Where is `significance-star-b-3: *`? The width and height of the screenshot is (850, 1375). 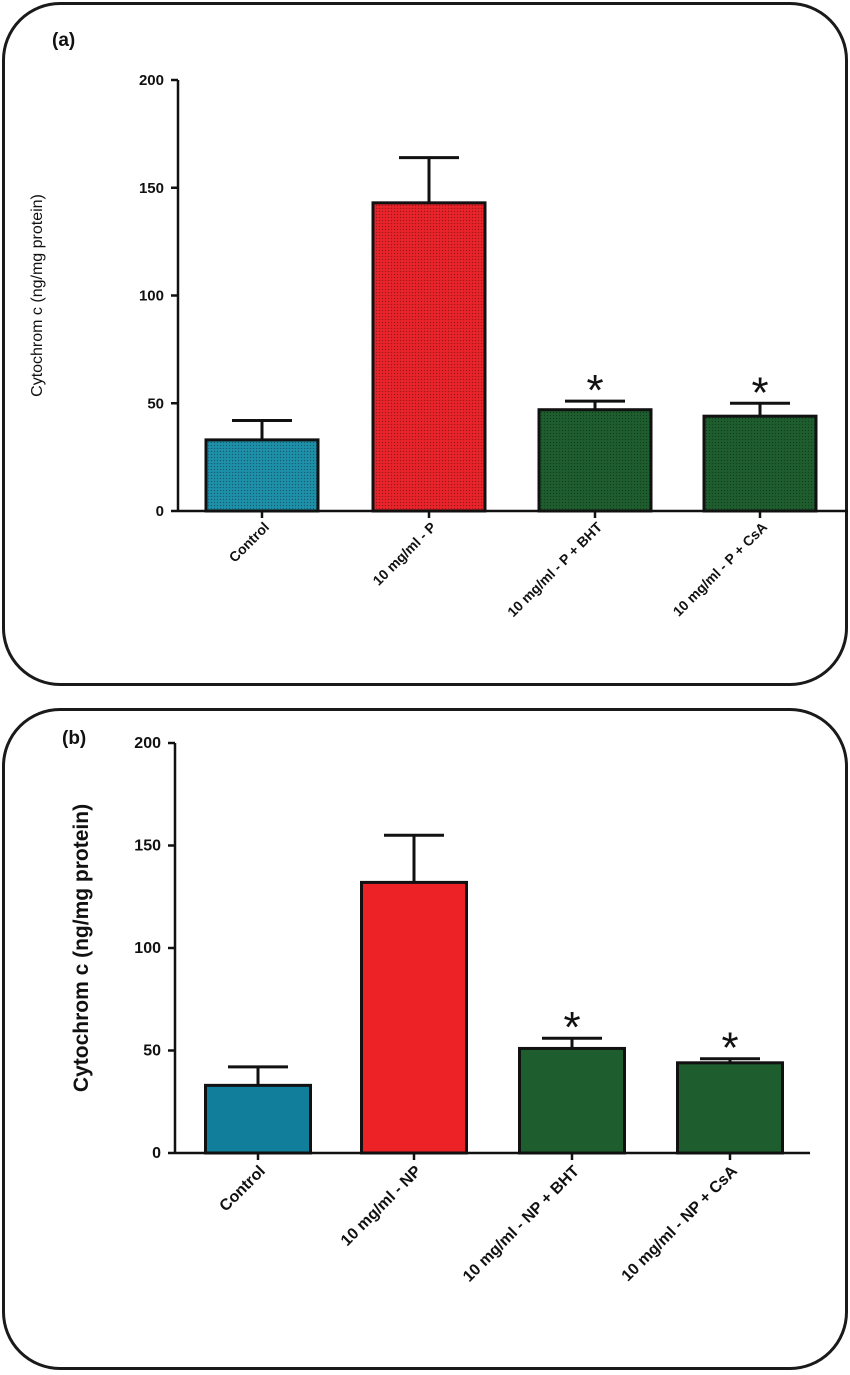 significance-star-b-3: * is located at coordinates (729, 1048).